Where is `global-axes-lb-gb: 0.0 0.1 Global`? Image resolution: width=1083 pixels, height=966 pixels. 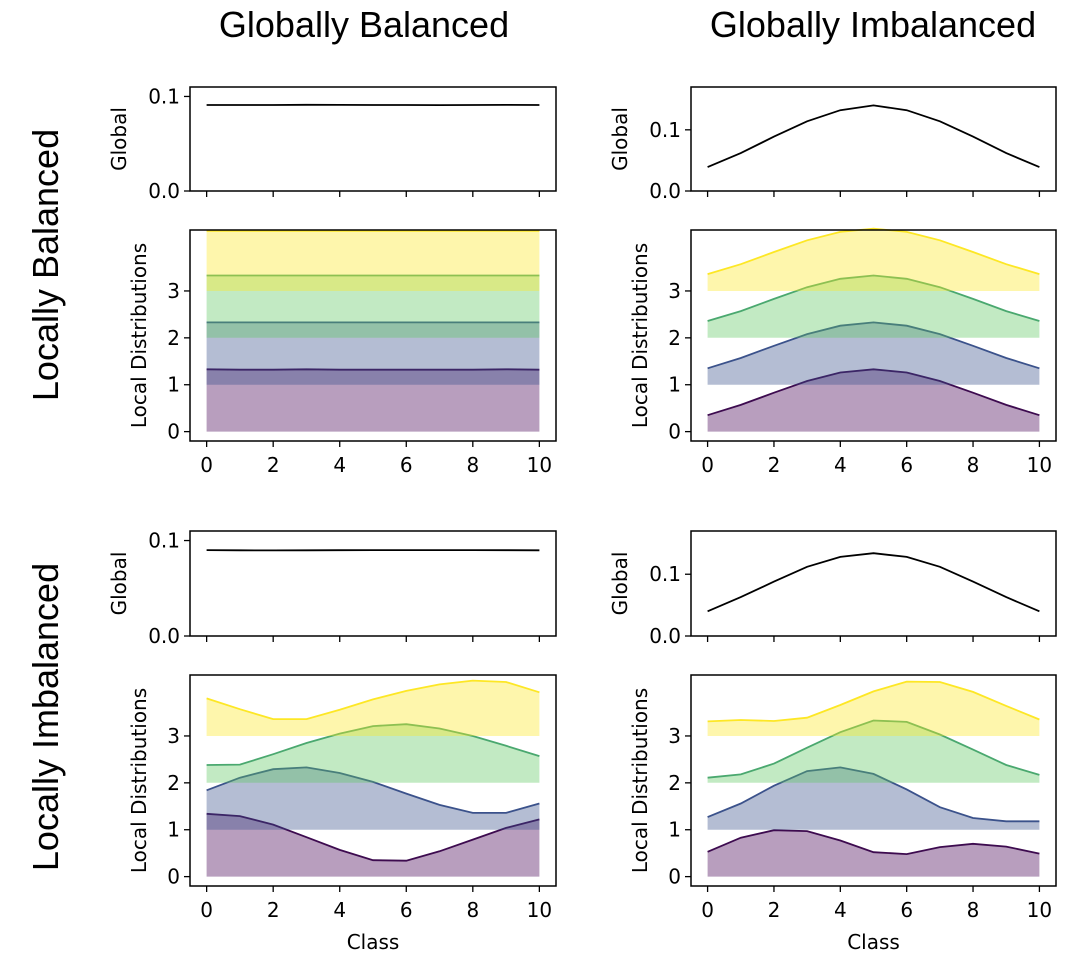
global-axes-lb-gb: 0.0 0.1 Global is located at coordinates (332, 143).